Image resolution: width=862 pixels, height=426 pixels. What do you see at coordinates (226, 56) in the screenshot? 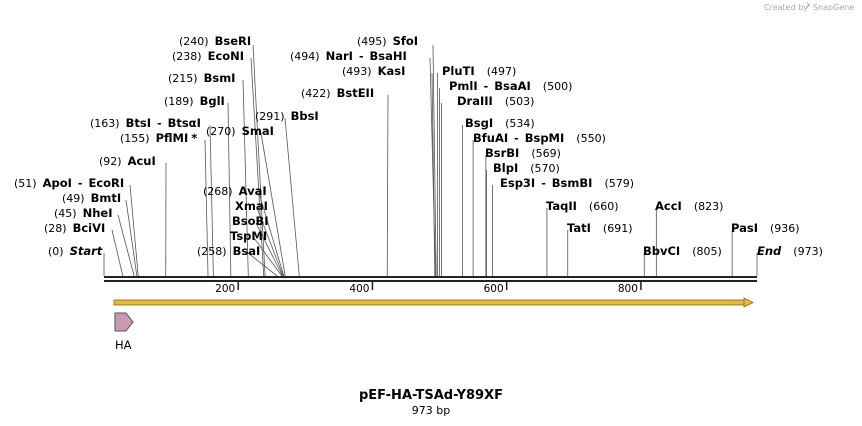
I see `site-name-econi: EcoNI` at bounding box center [226, 56].